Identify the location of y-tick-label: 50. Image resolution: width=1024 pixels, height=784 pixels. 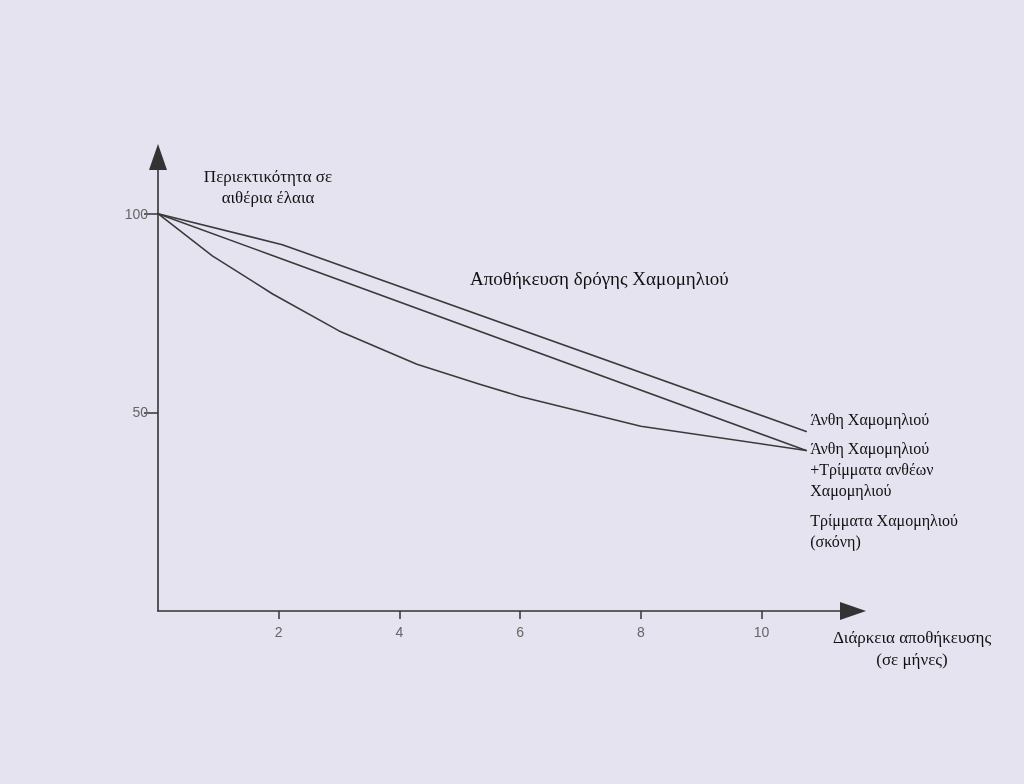
(140, 412).